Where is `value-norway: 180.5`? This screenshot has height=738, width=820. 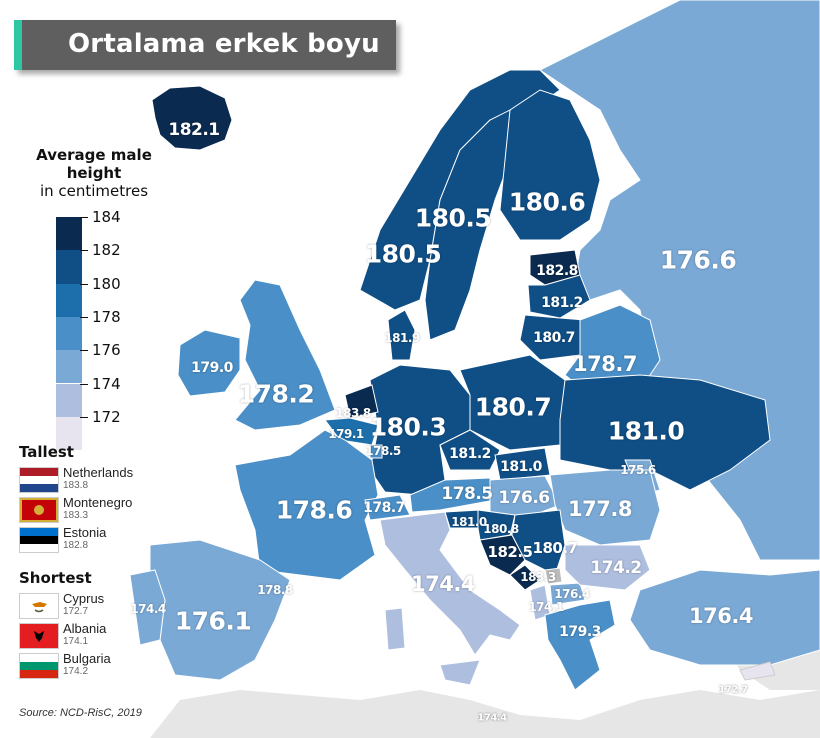 value-norway: 180.5 is located at coordinates (403, 254).